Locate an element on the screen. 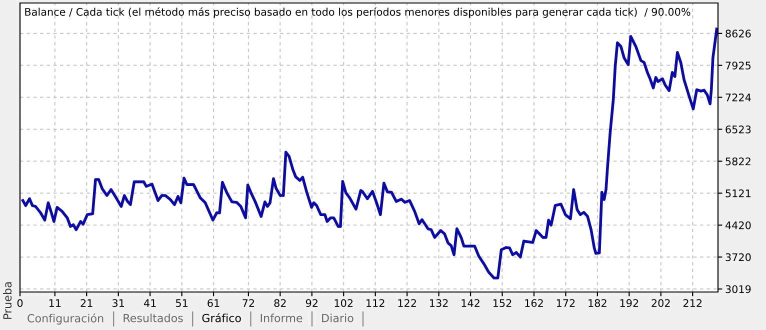 The height and width of the screenshot is (330, 766). y-tick-label: 7224 is located at coordinates (738, 98).